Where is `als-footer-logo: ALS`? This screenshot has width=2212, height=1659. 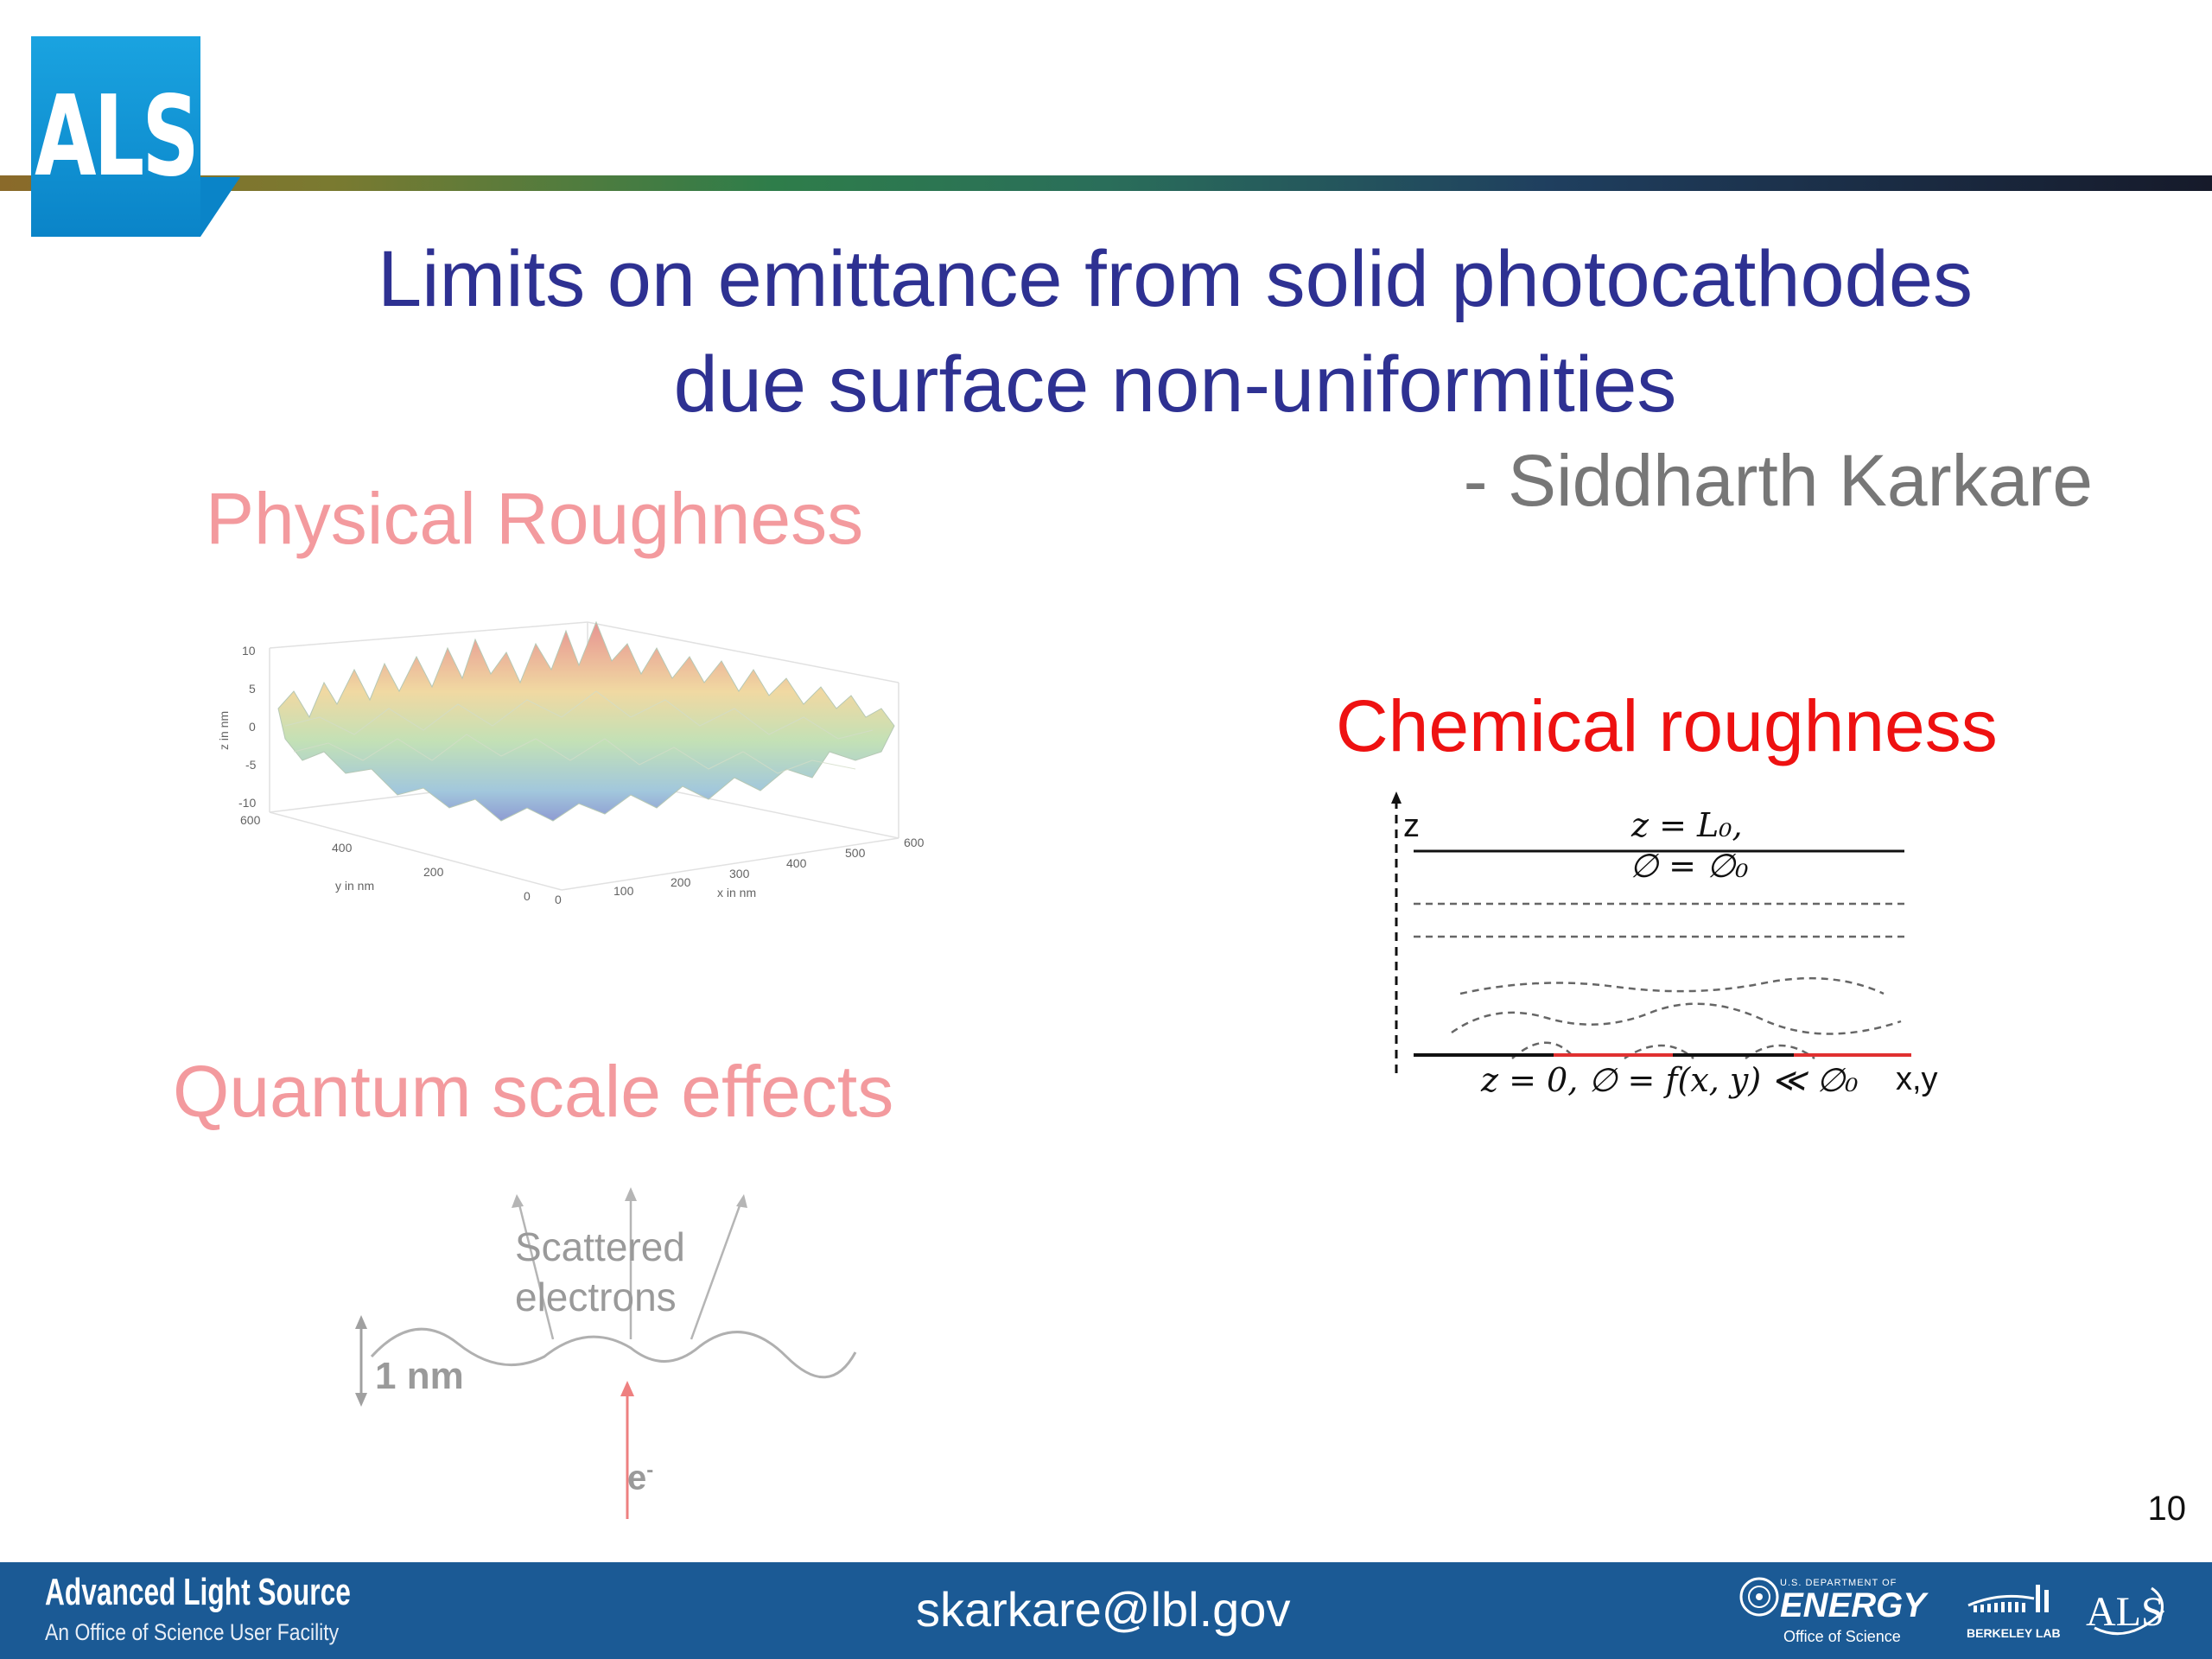
als-footer-logo: ALS is located at coordinates (2125, 1612).